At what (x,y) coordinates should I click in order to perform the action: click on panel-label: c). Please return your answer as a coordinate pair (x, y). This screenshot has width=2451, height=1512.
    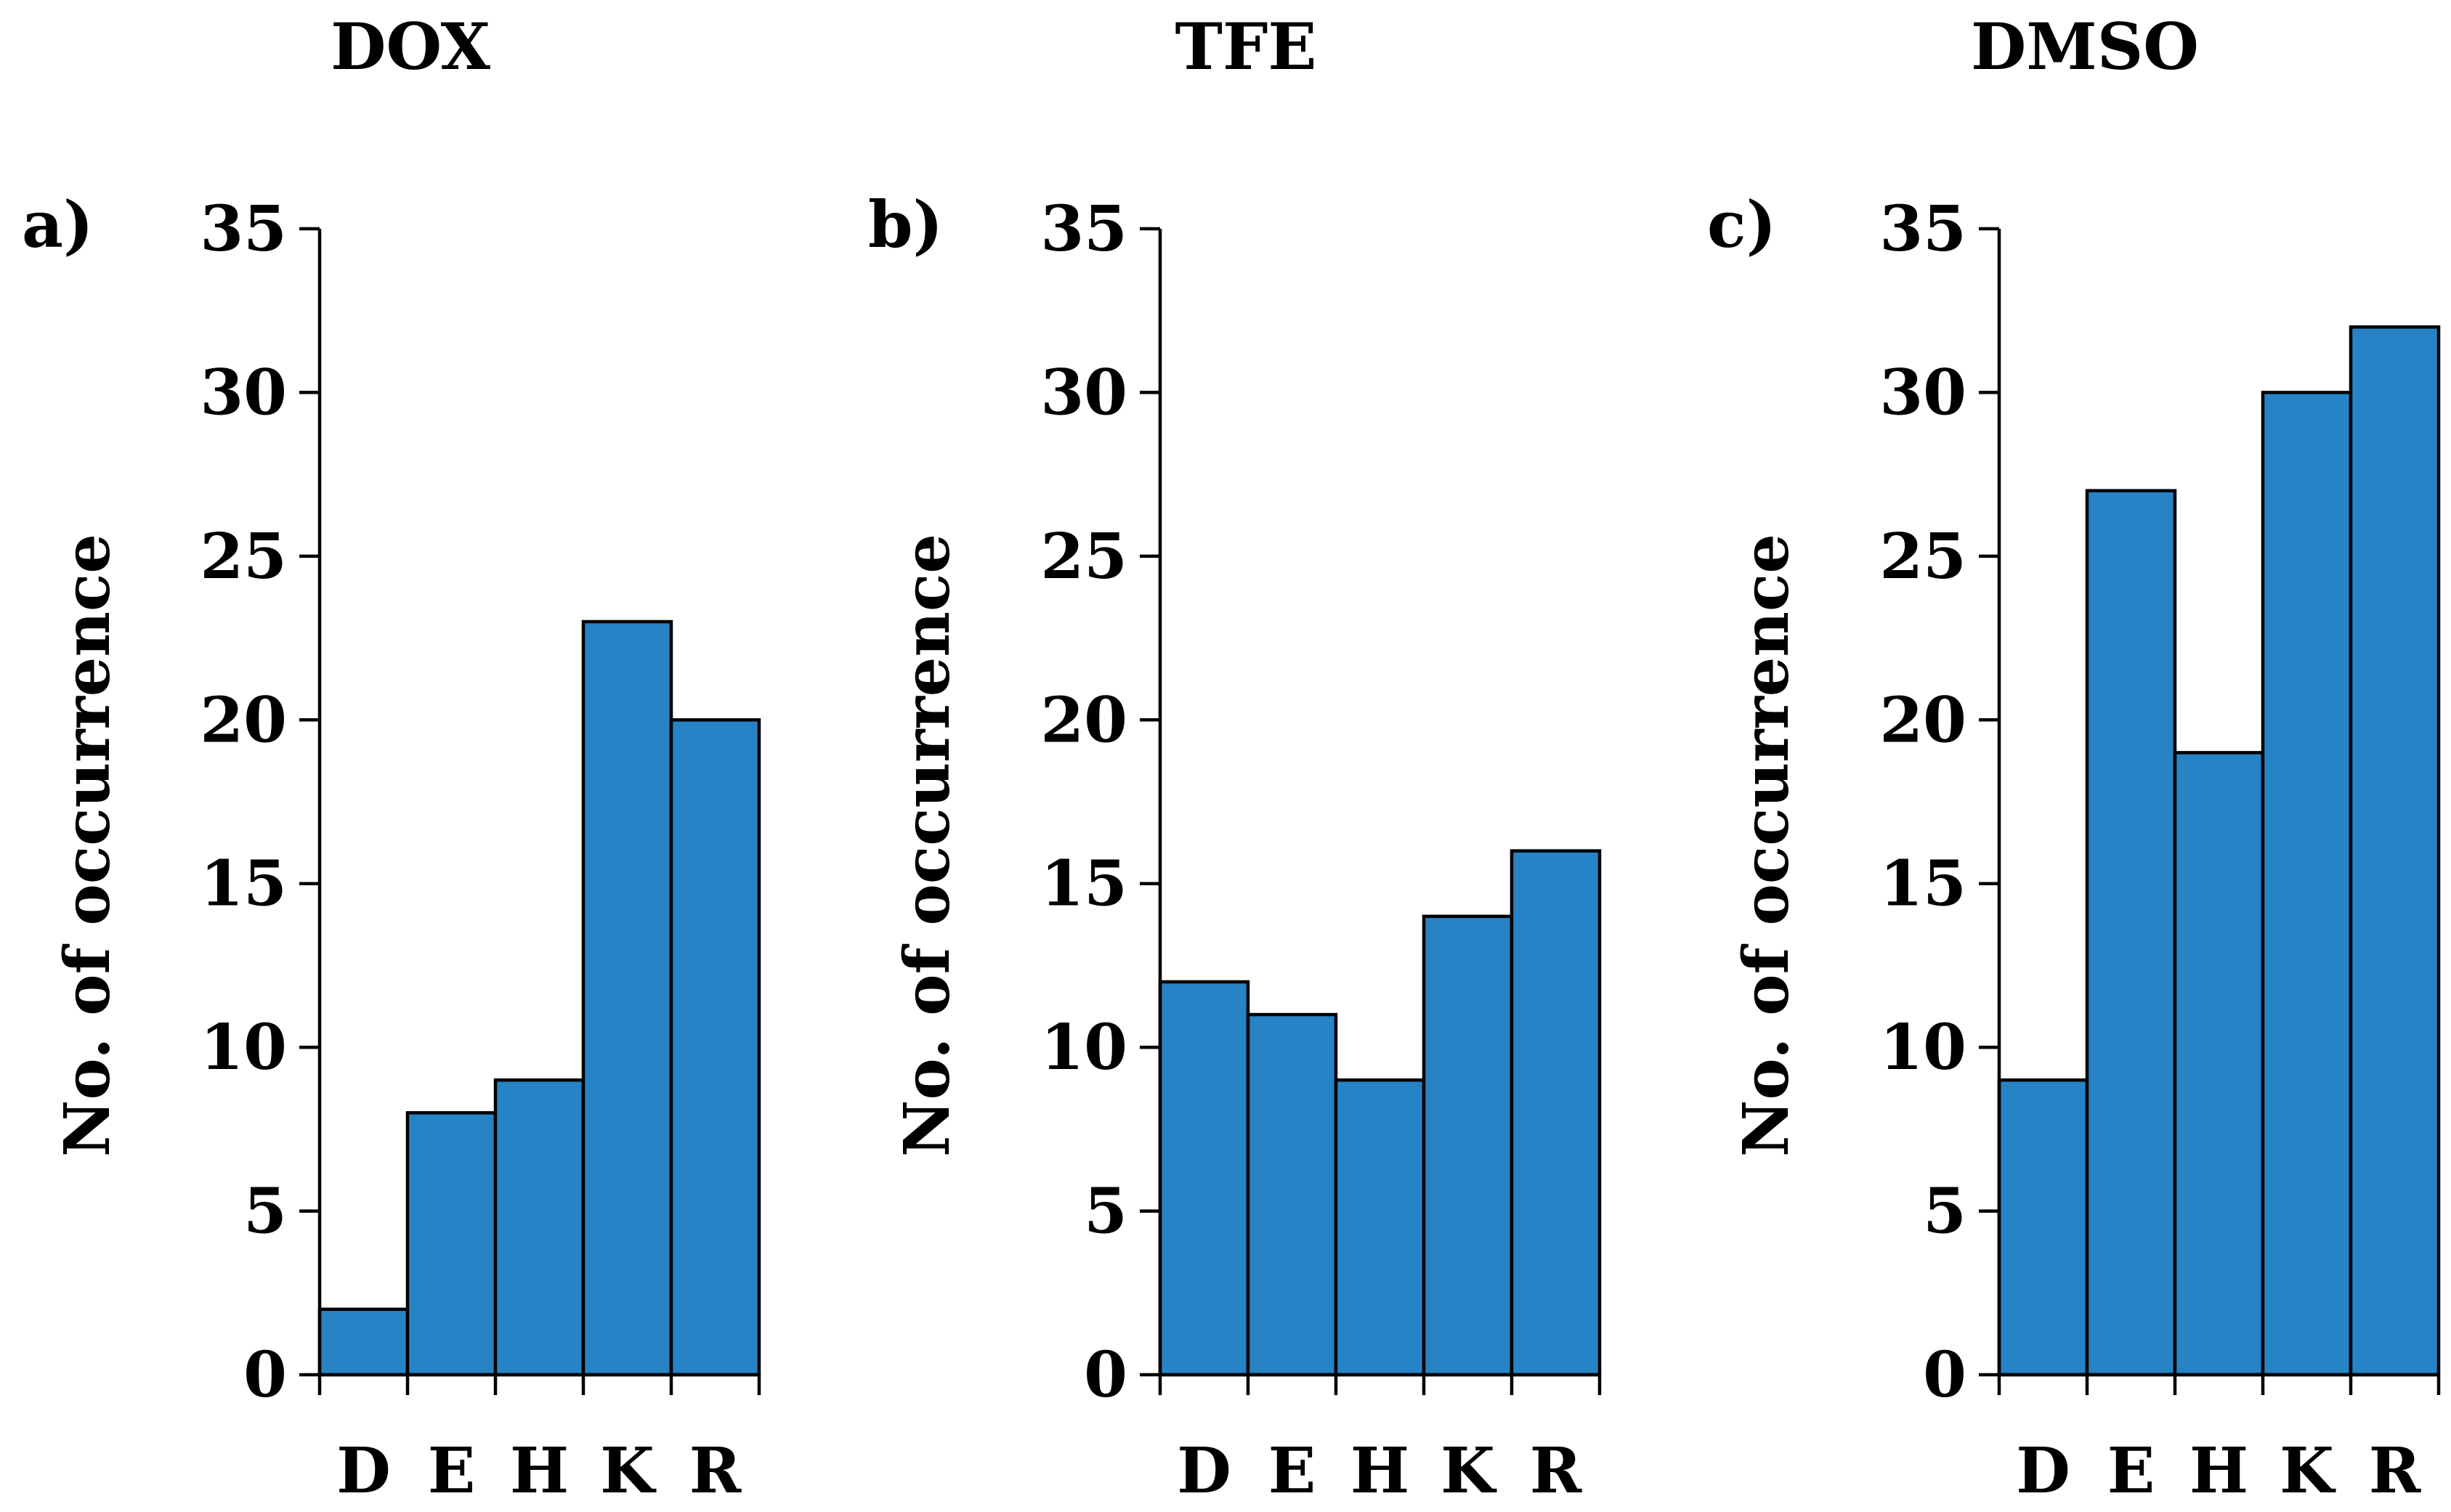
    Looking at the image, I should click on (1741, 224).